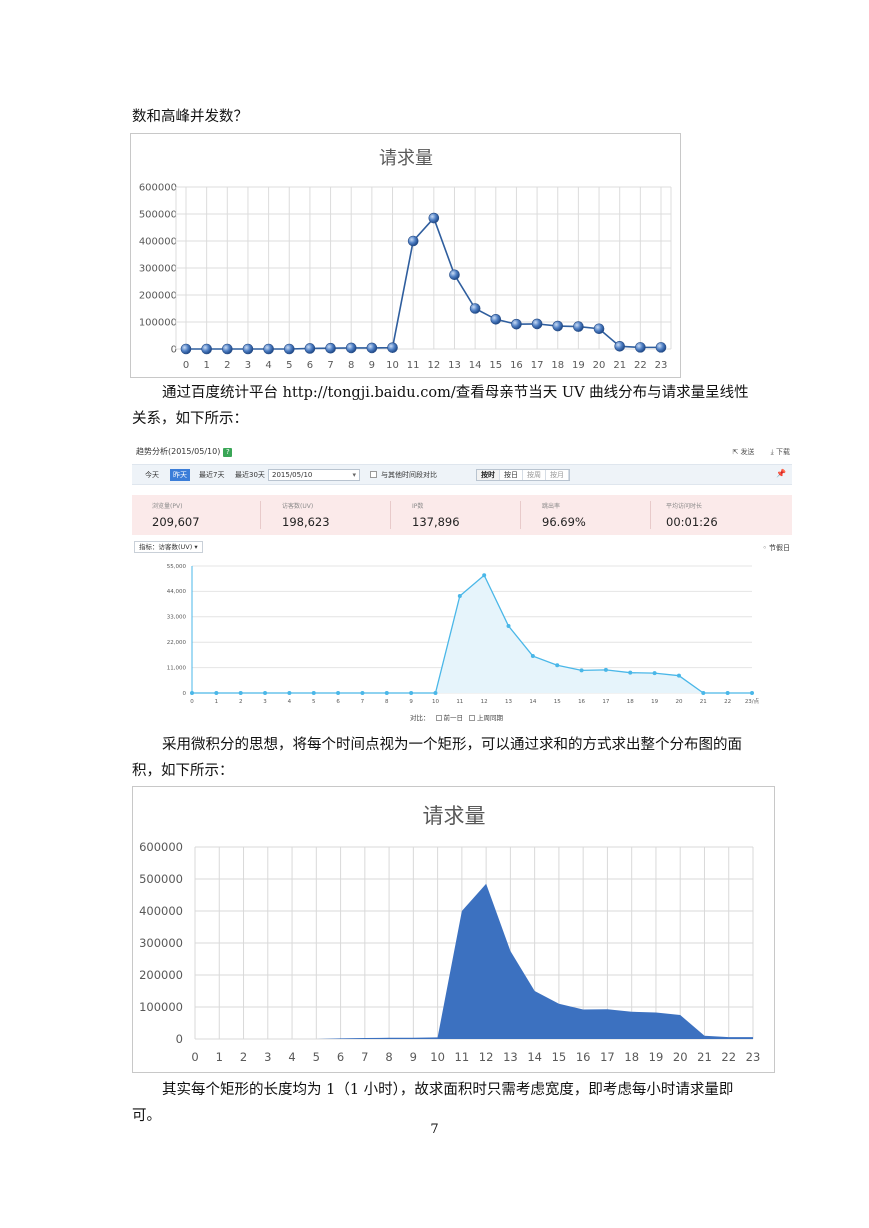  I want to click on x-tick-label: 22, so click(727, 702).